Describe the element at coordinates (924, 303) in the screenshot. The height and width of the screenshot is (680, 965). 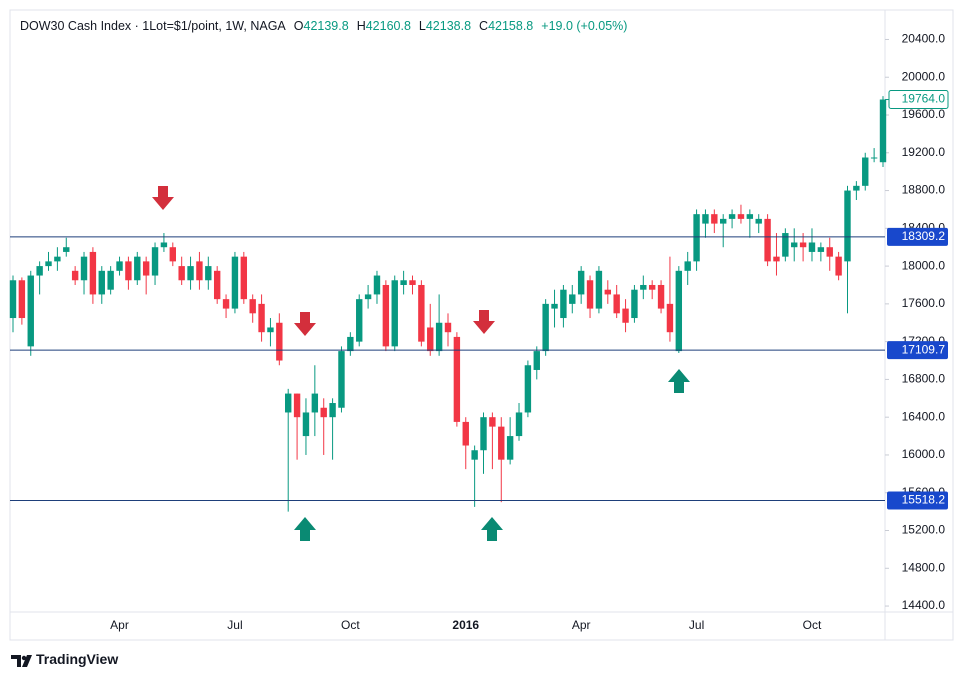
I see `y-tick-label: 17600.0` at that location.